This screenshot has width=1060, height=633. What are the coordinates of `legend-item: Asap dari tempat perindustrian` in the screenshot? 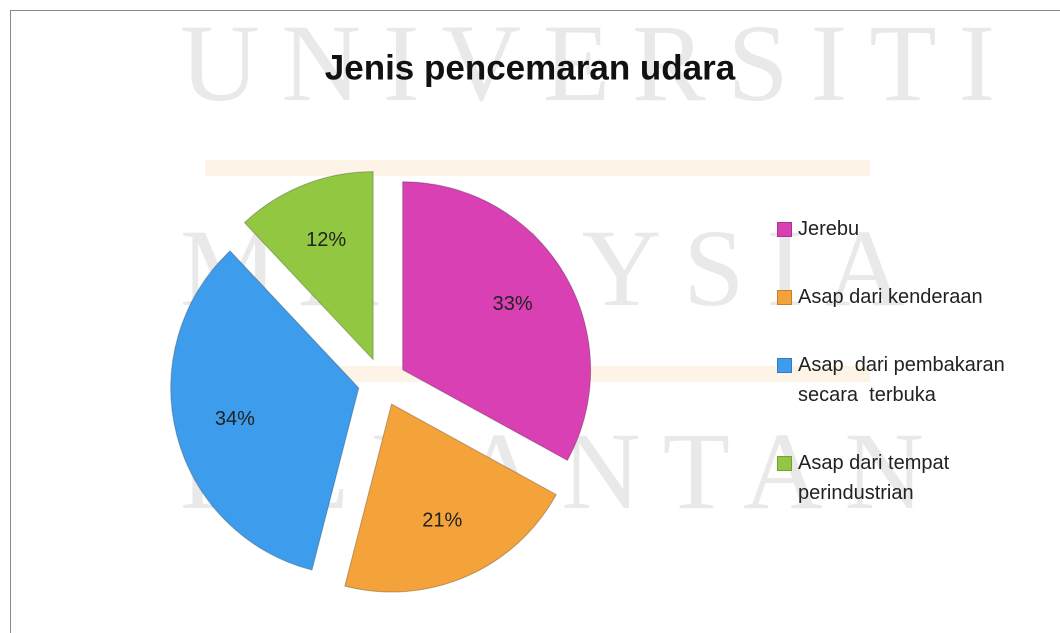 It's located at (899, 478).